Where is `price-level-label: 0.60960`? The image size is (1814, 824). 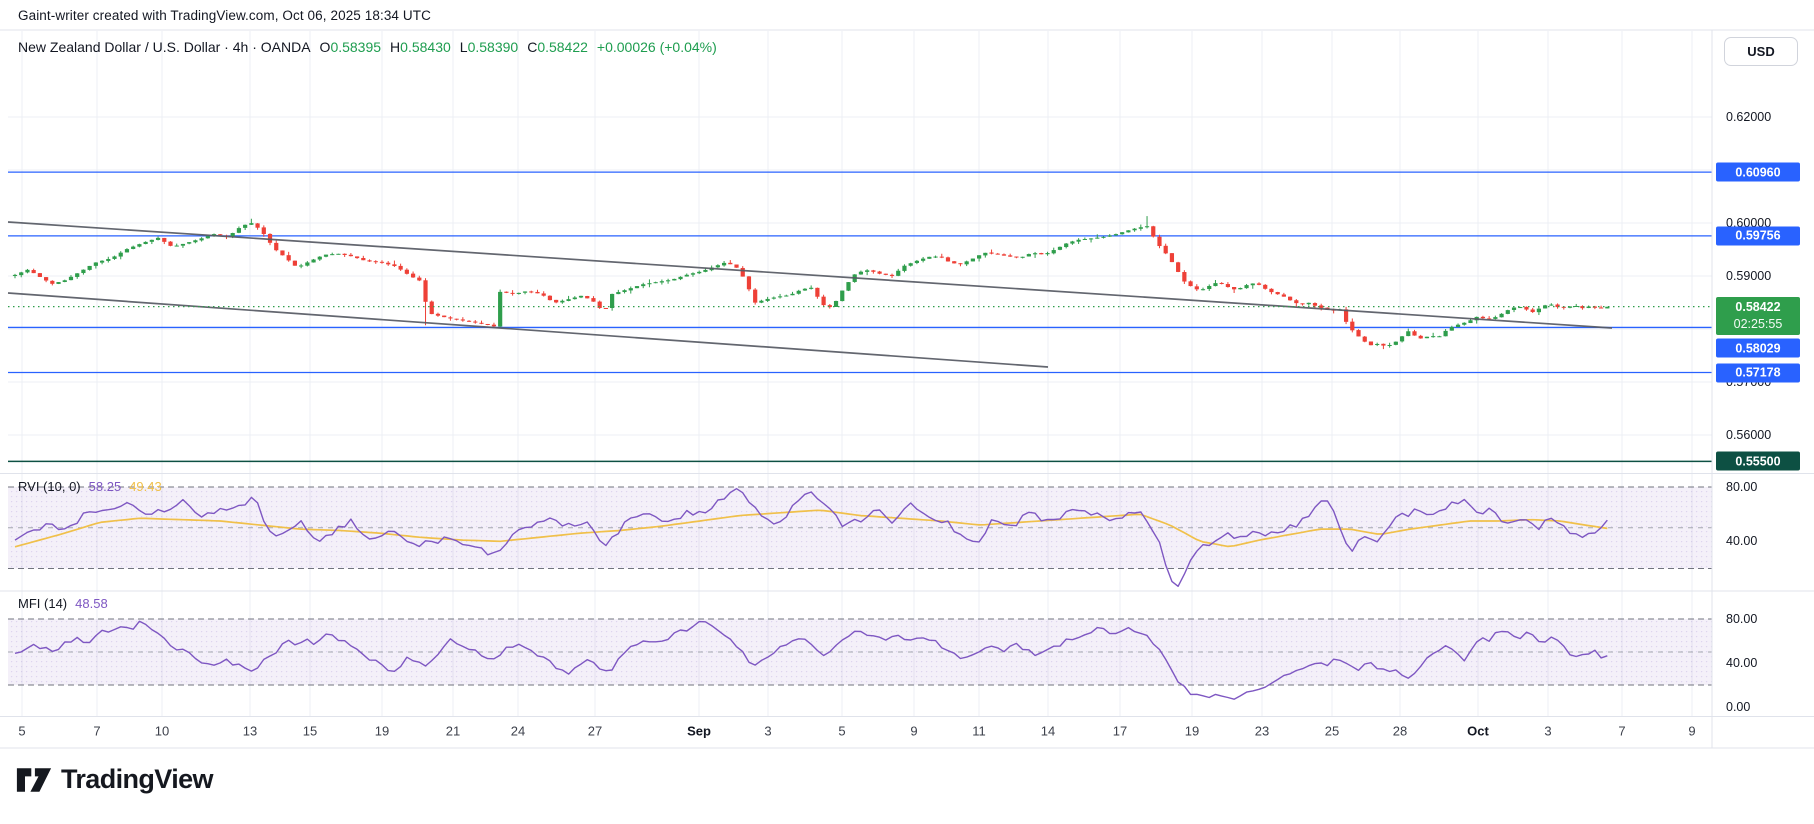
price-level-label: 0.60960 is located at coordinates (1758, 172).